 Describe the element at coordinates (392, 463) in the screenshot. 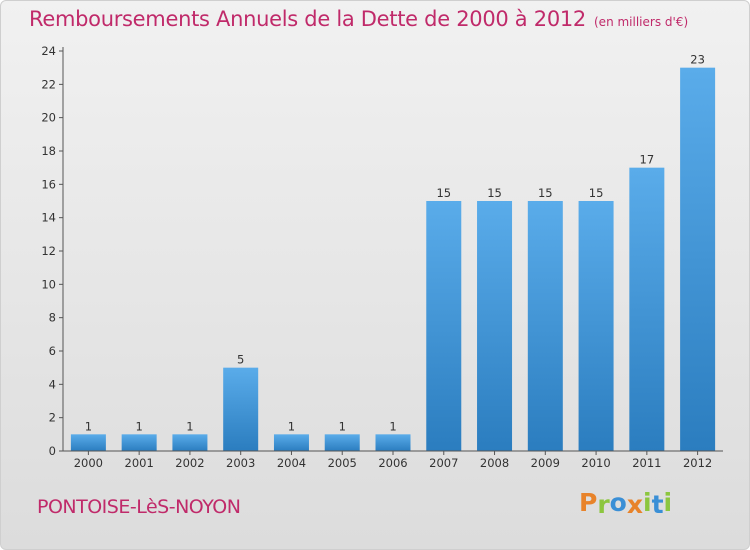

I see `x-tick-label: 2006` at that location.